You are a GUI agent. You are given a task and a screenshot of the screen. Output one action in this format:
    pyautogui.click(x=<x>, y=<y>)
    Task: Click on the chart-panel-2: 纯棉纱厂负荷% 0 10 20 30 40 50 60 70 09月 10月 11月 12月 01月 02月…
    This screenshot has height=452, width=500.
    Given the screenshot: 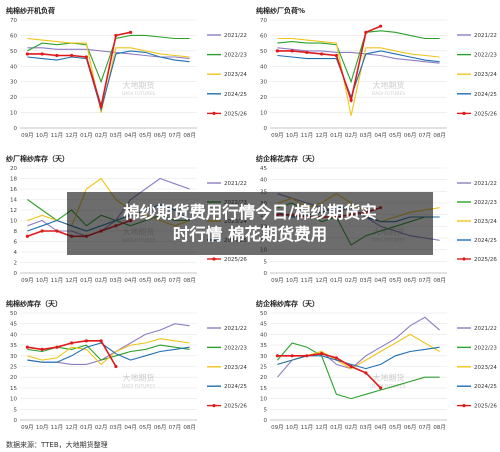 What is the action you would take?
    pyautogui.click(x=376, y=72)
    